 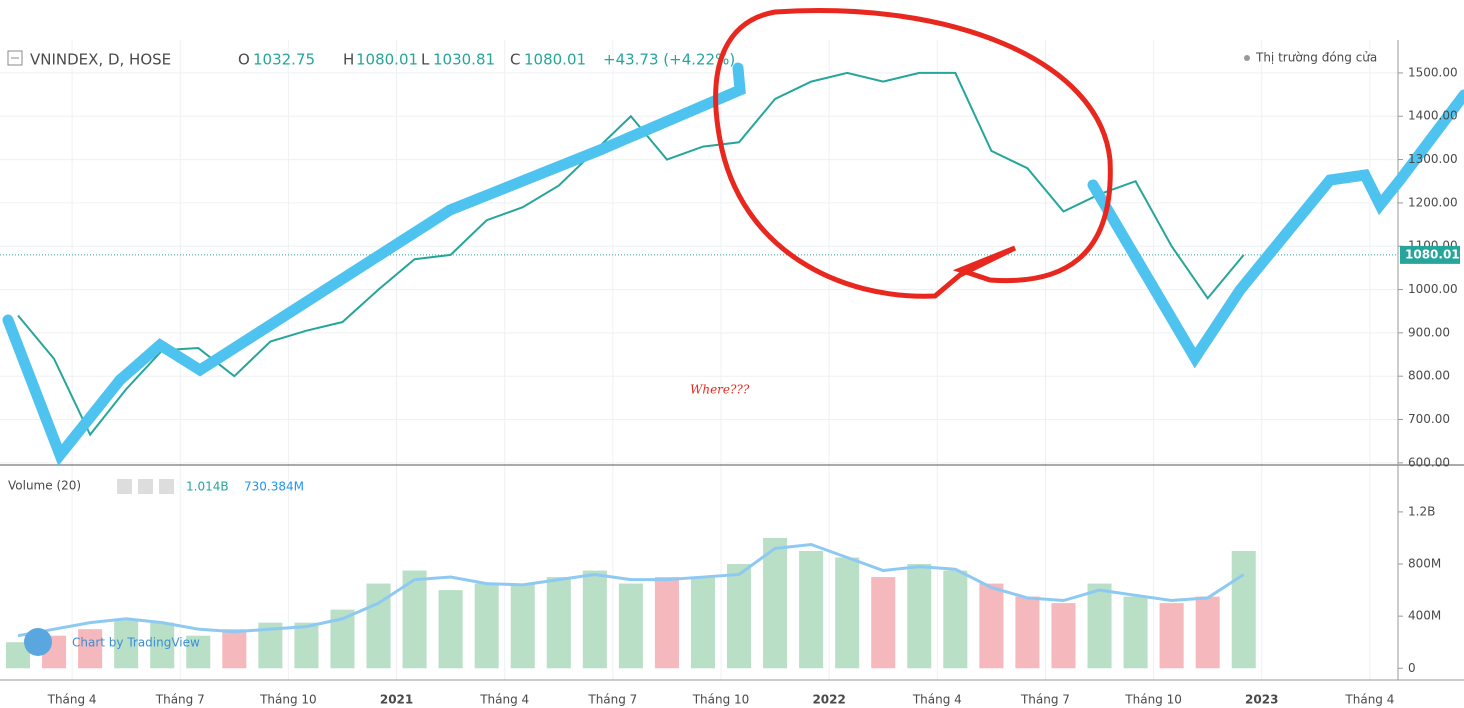 What do you see at coordinates (1429, 332) in the screenshot?
I see `y-tick-label: 900.00` at bounding box center [1429, 332].